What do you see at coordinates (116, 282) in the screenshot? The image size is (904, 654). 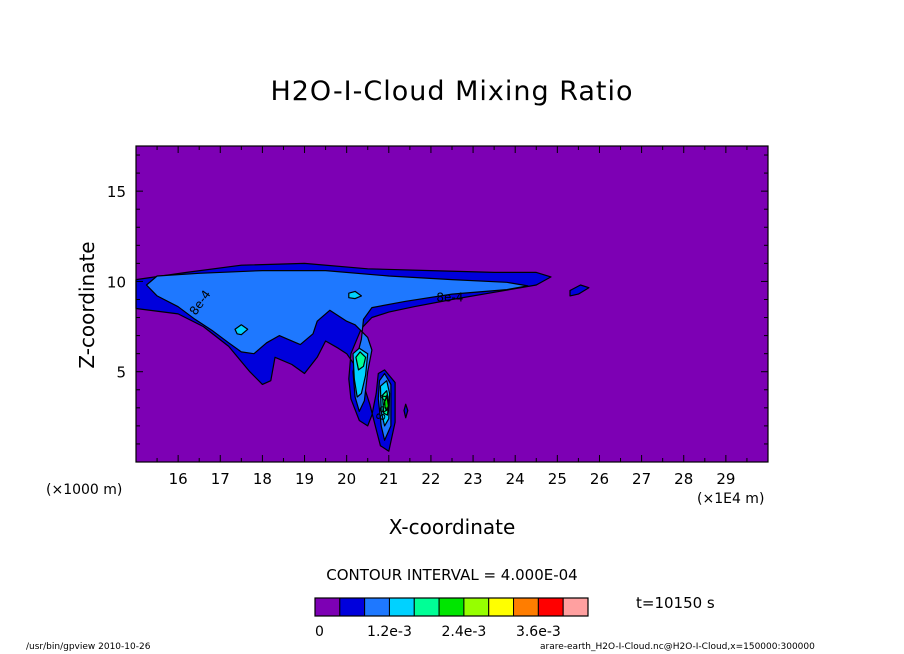 I see `y-tick-label: 10` at bounding box center [116, 282].